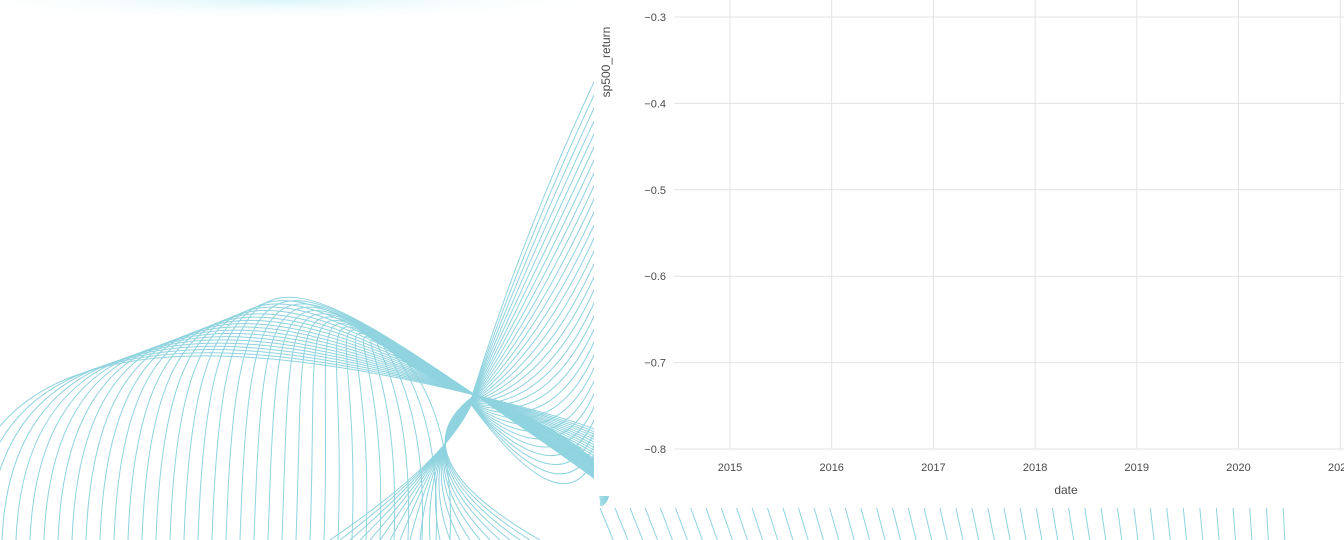  What do you see at coordinates (1066, 489) in the screenshot?
I see `x-axis-label: date` at bounding box center [1066, 489].